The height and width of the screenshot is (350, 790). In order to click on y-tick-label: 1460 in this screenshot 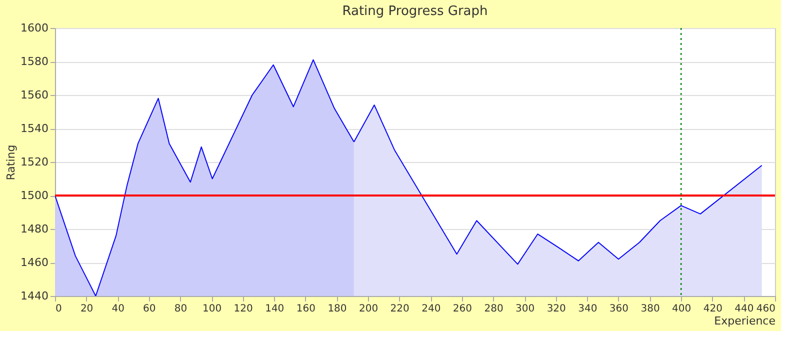, I will do `click(34, 262)`.